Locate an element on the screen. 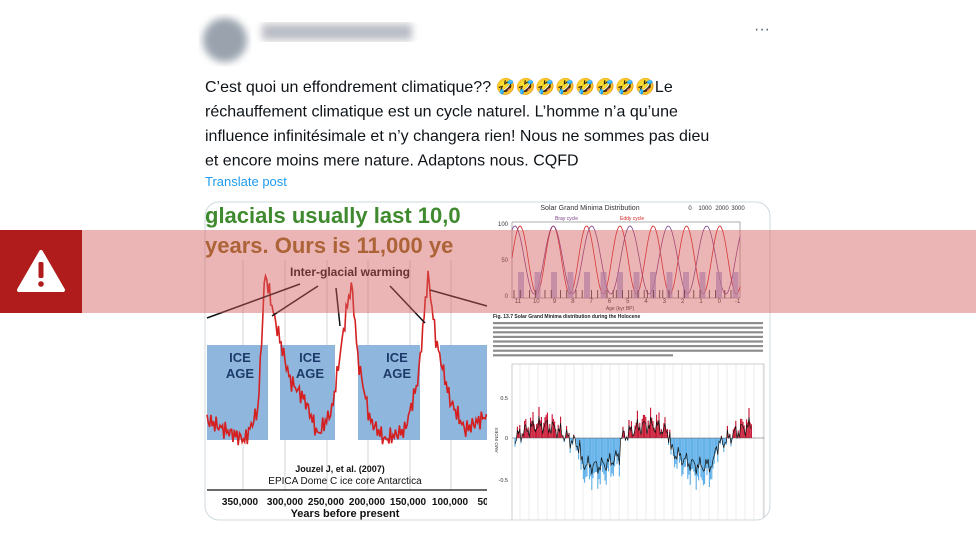 The width and height of the screenshot is (976, 544). x-tick: 0 is located at coordinates (720, 302).